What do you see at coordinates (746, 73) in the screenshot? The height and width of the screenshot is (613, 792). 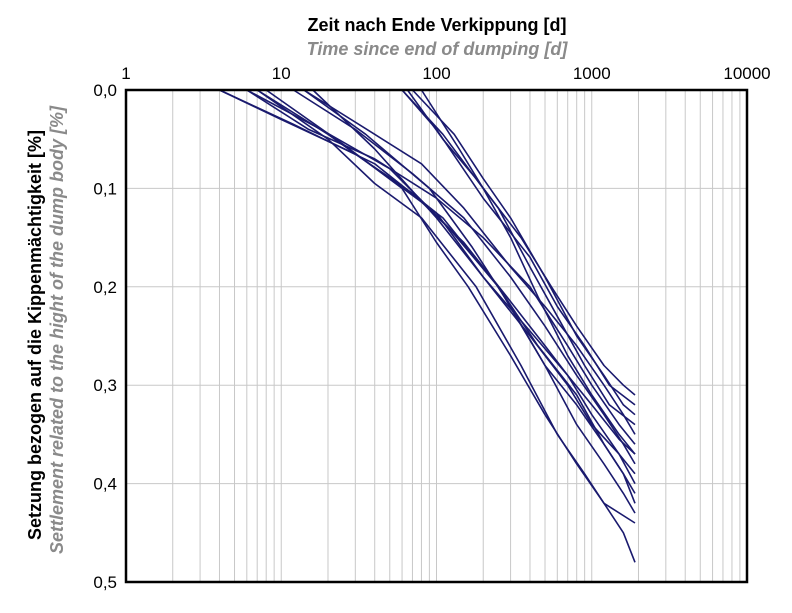 I see `x-tick-label: 10000` at bounding box center [746, 73].